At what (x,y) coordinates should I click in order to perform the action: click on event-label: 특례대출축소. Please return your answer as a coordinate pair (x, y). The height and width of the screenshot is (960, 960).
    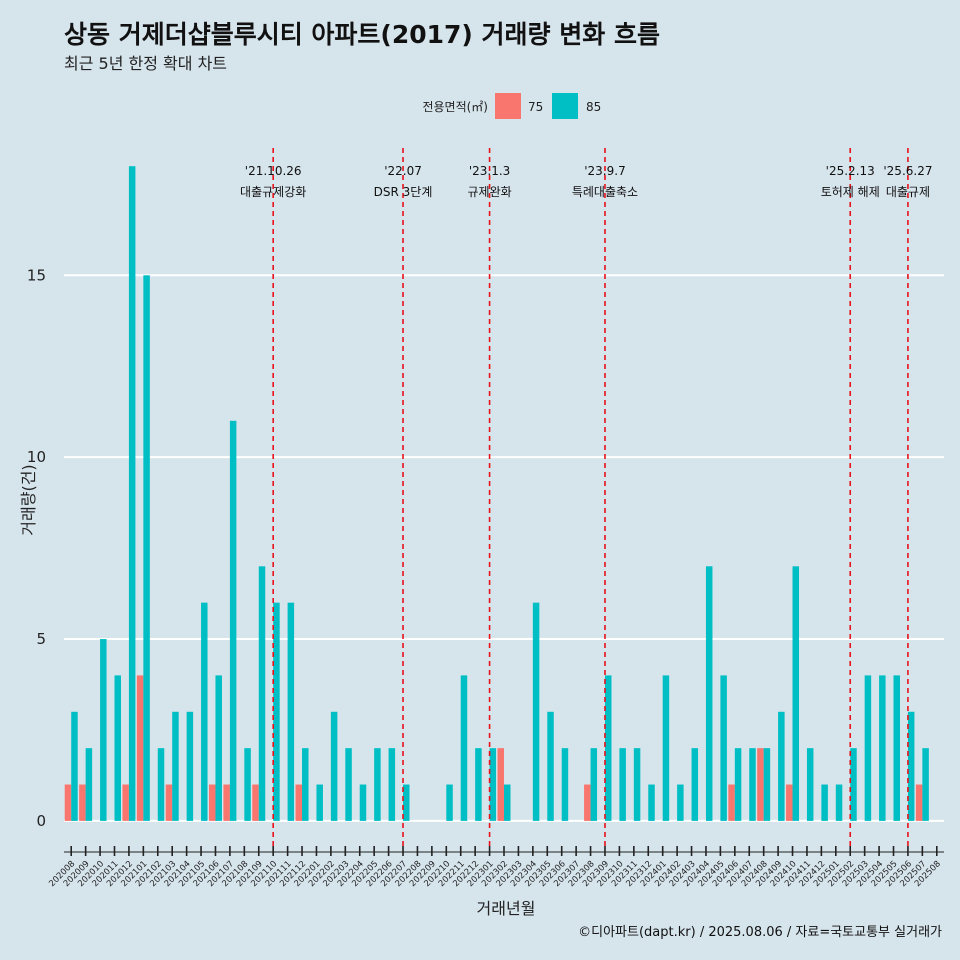
    Looking at the image, I should click on (605, 192).